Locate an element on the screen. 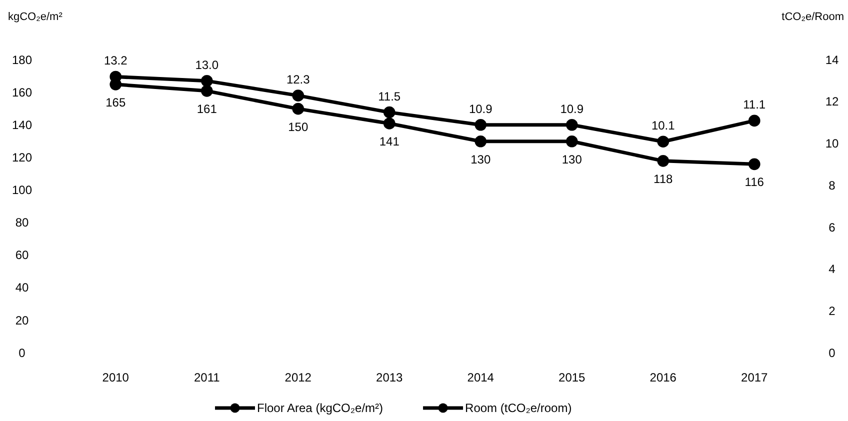 This screenshot has height=421, width=848. x-tick-label: 2010 is located at coordinates (116, 377).